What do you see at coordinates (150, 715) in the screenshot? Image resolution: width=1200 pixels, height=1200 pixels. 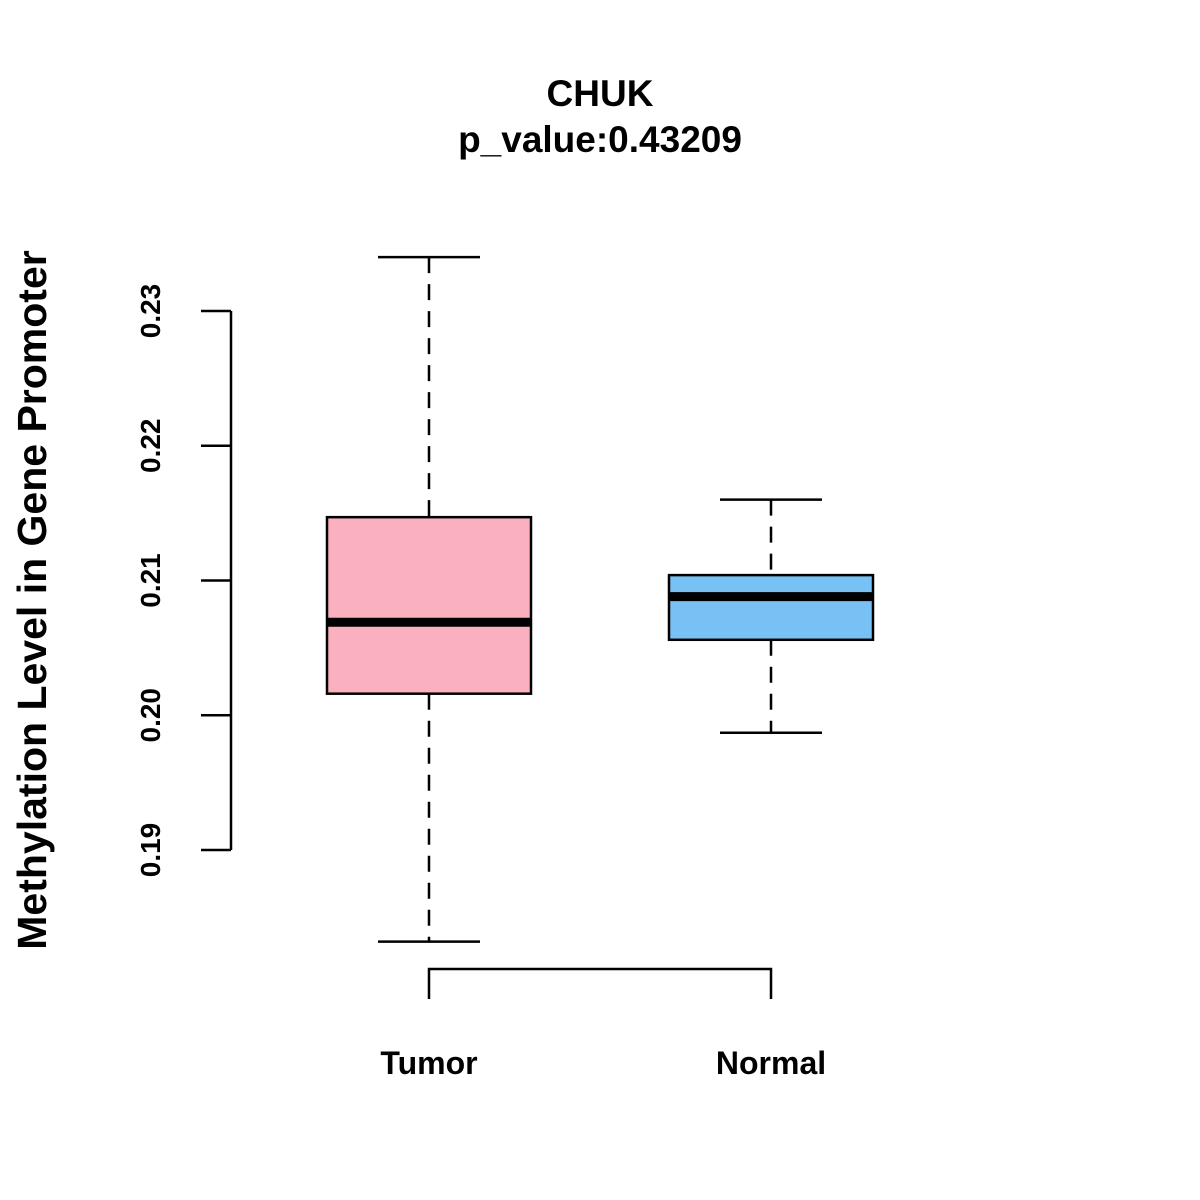 I see `y-tick-label: 0.20` at bounding box center [150, 715].